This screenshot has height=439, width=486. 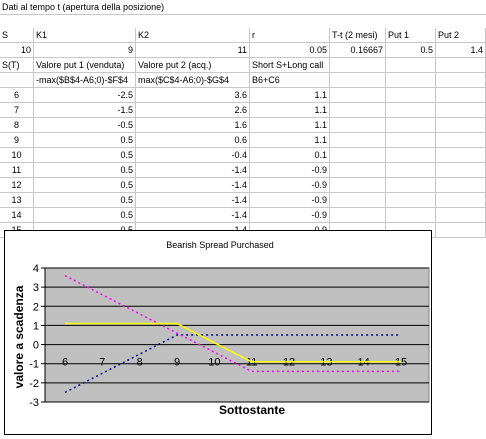 What do you see at coordinates (34, 403) in the screenshot?
I see `y-tick-label: -3` at bounding box center [34, 403].